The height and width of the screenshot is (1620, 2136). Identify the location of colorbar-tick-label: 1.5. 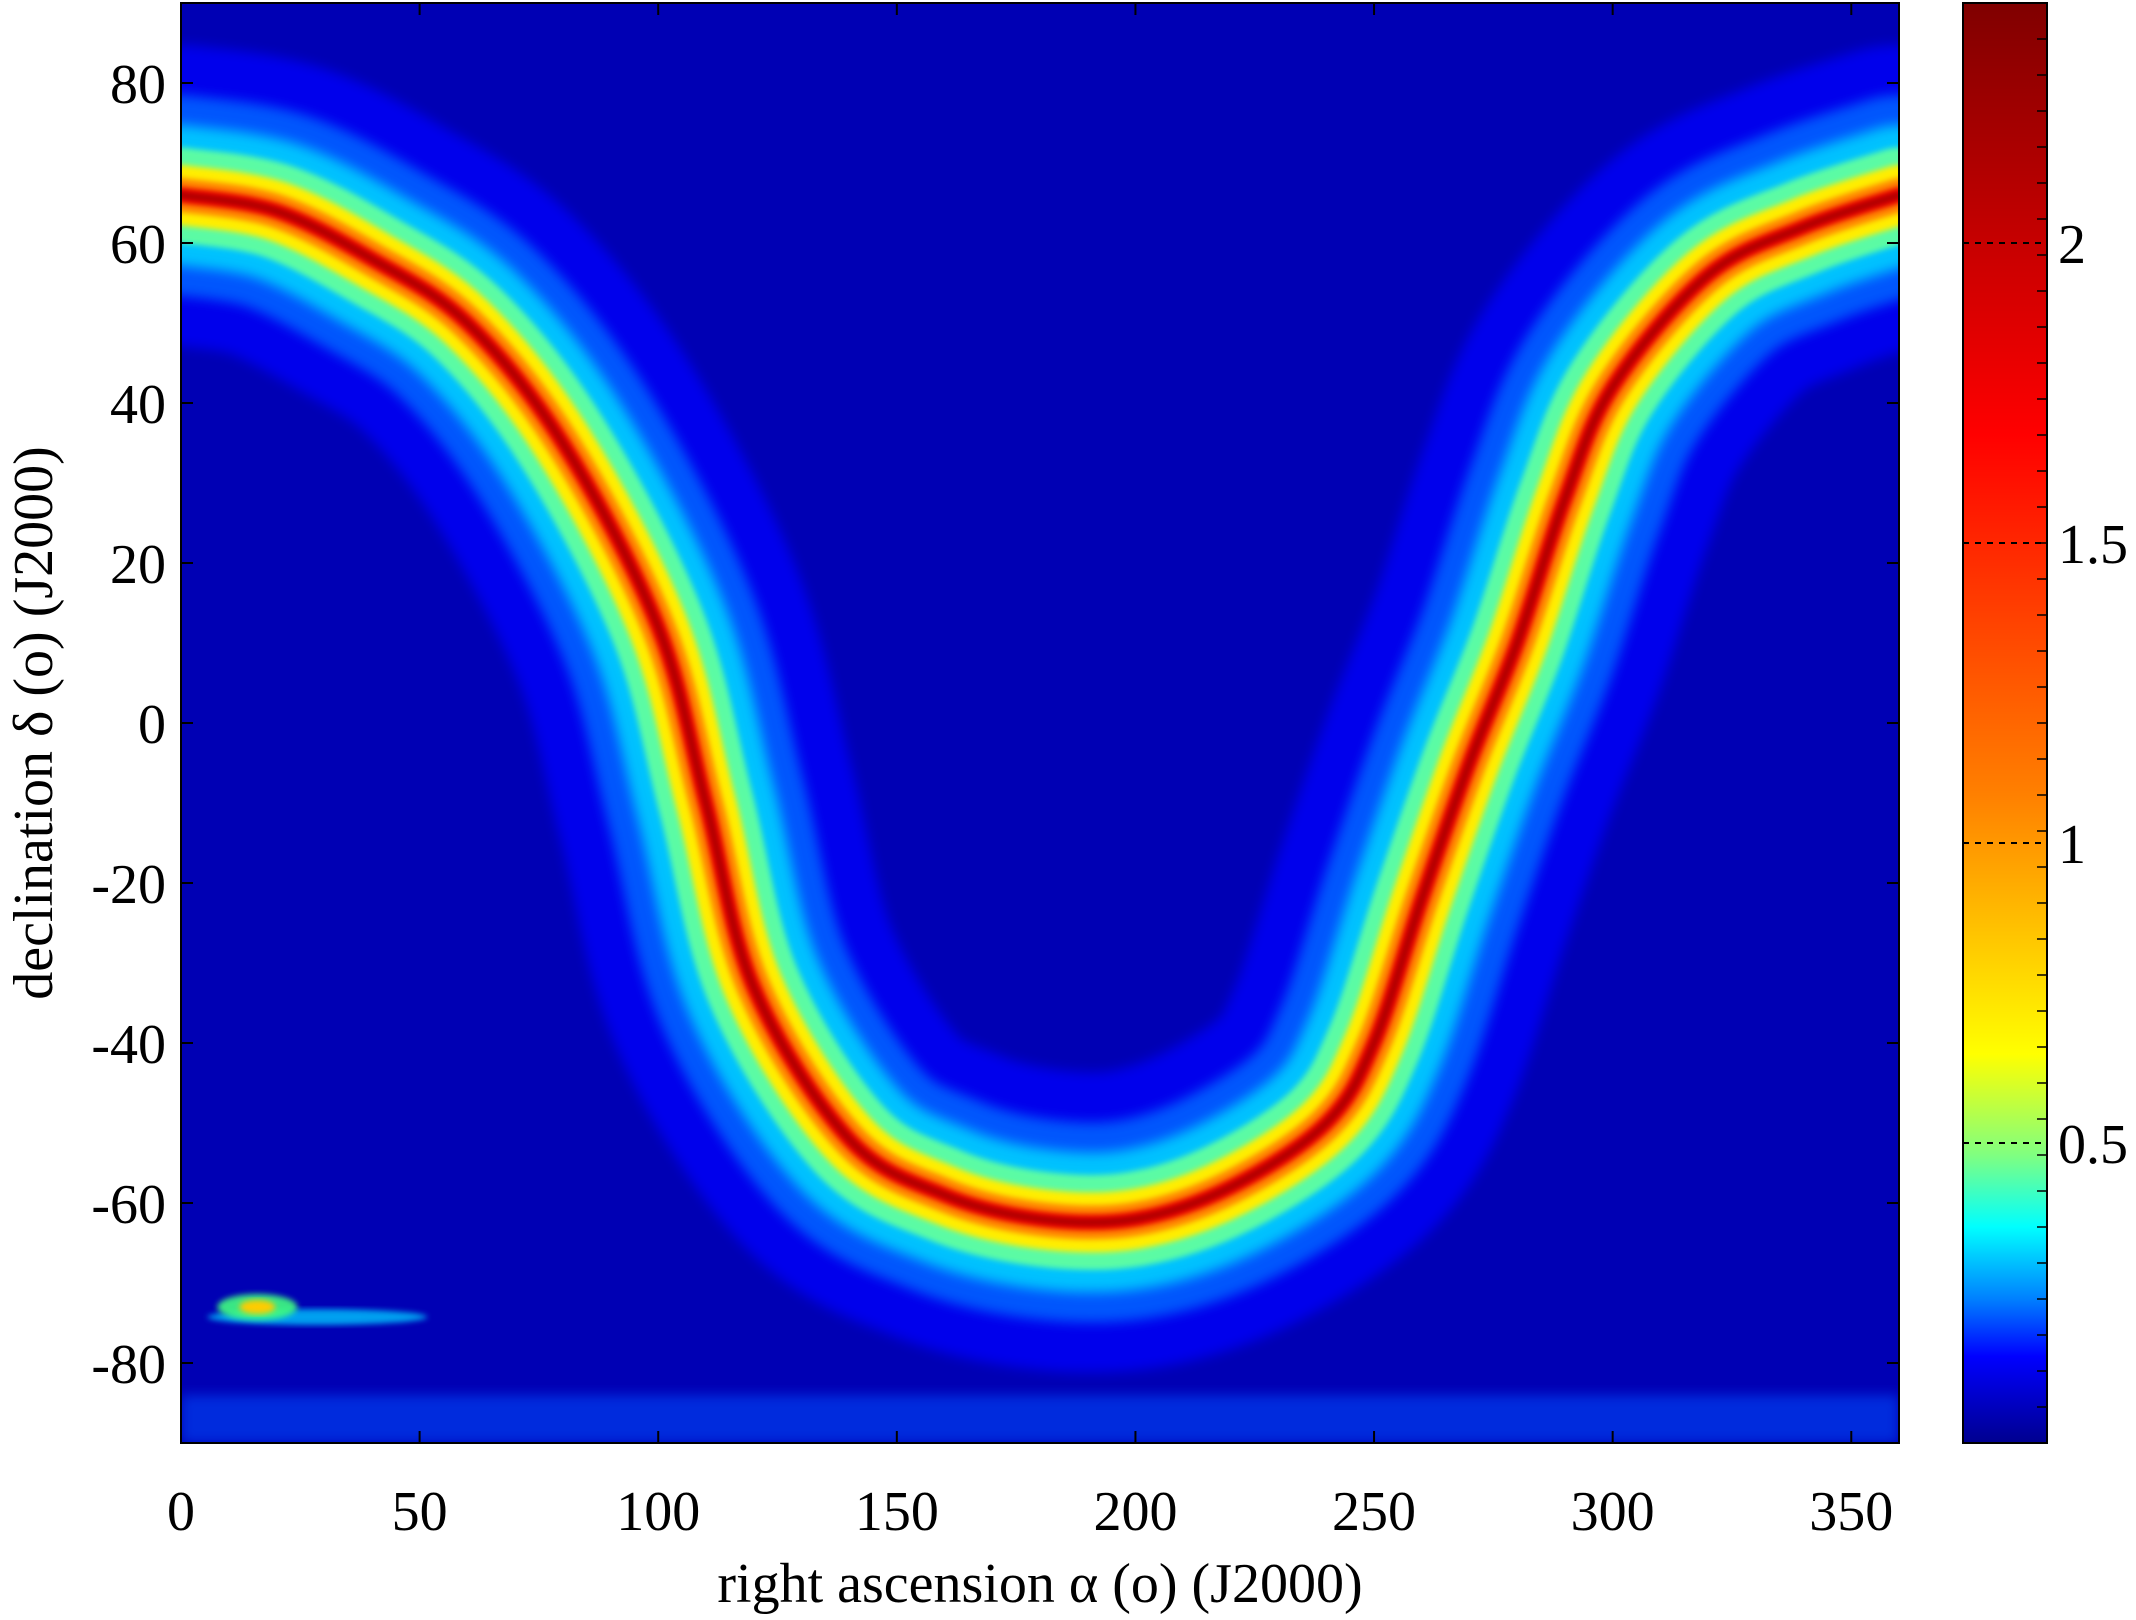
(2093, 545).